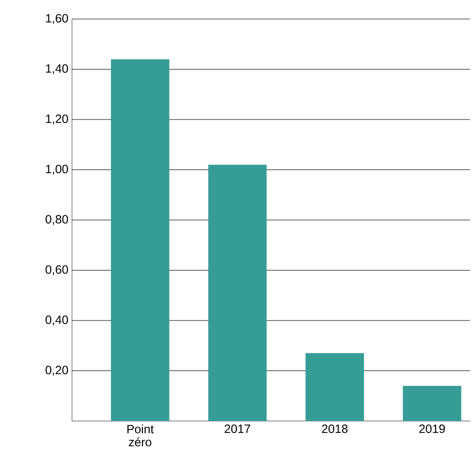 Image resolution: width=473 pixels, height=463 pixels. What do you see at coordinates (140, 435) in the screenshot?
I see `x-tick-label: Point zéro` at bounding box center [140, 435].